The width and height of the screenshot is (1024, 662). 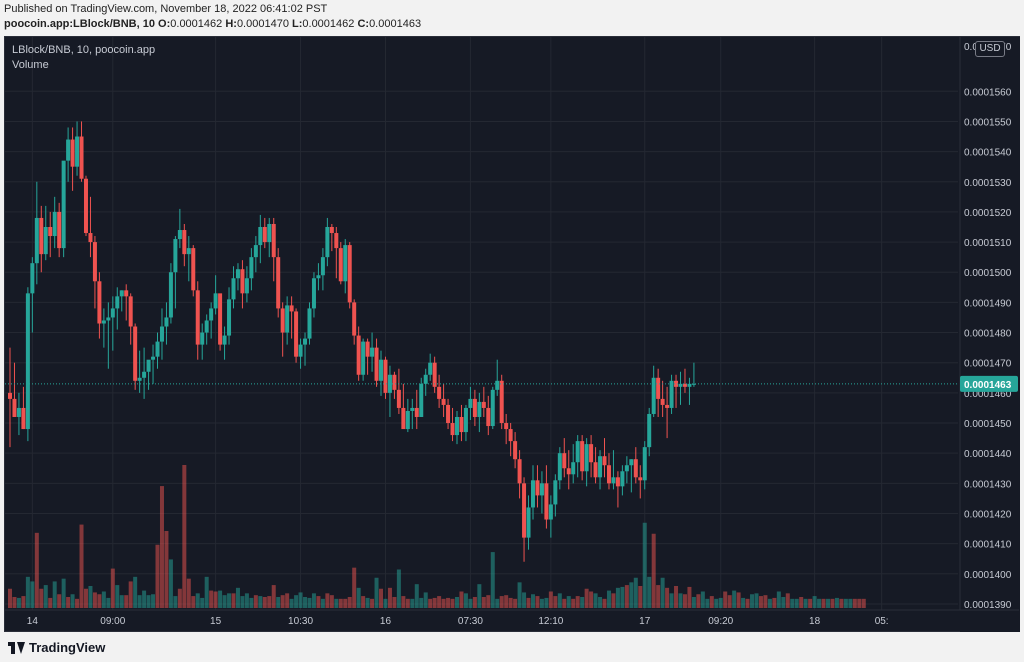 What do you see at coordinates (988, 385) in the screenshot?
I see `last-price-label: 0.0001463` at bounding box center [988, 385].